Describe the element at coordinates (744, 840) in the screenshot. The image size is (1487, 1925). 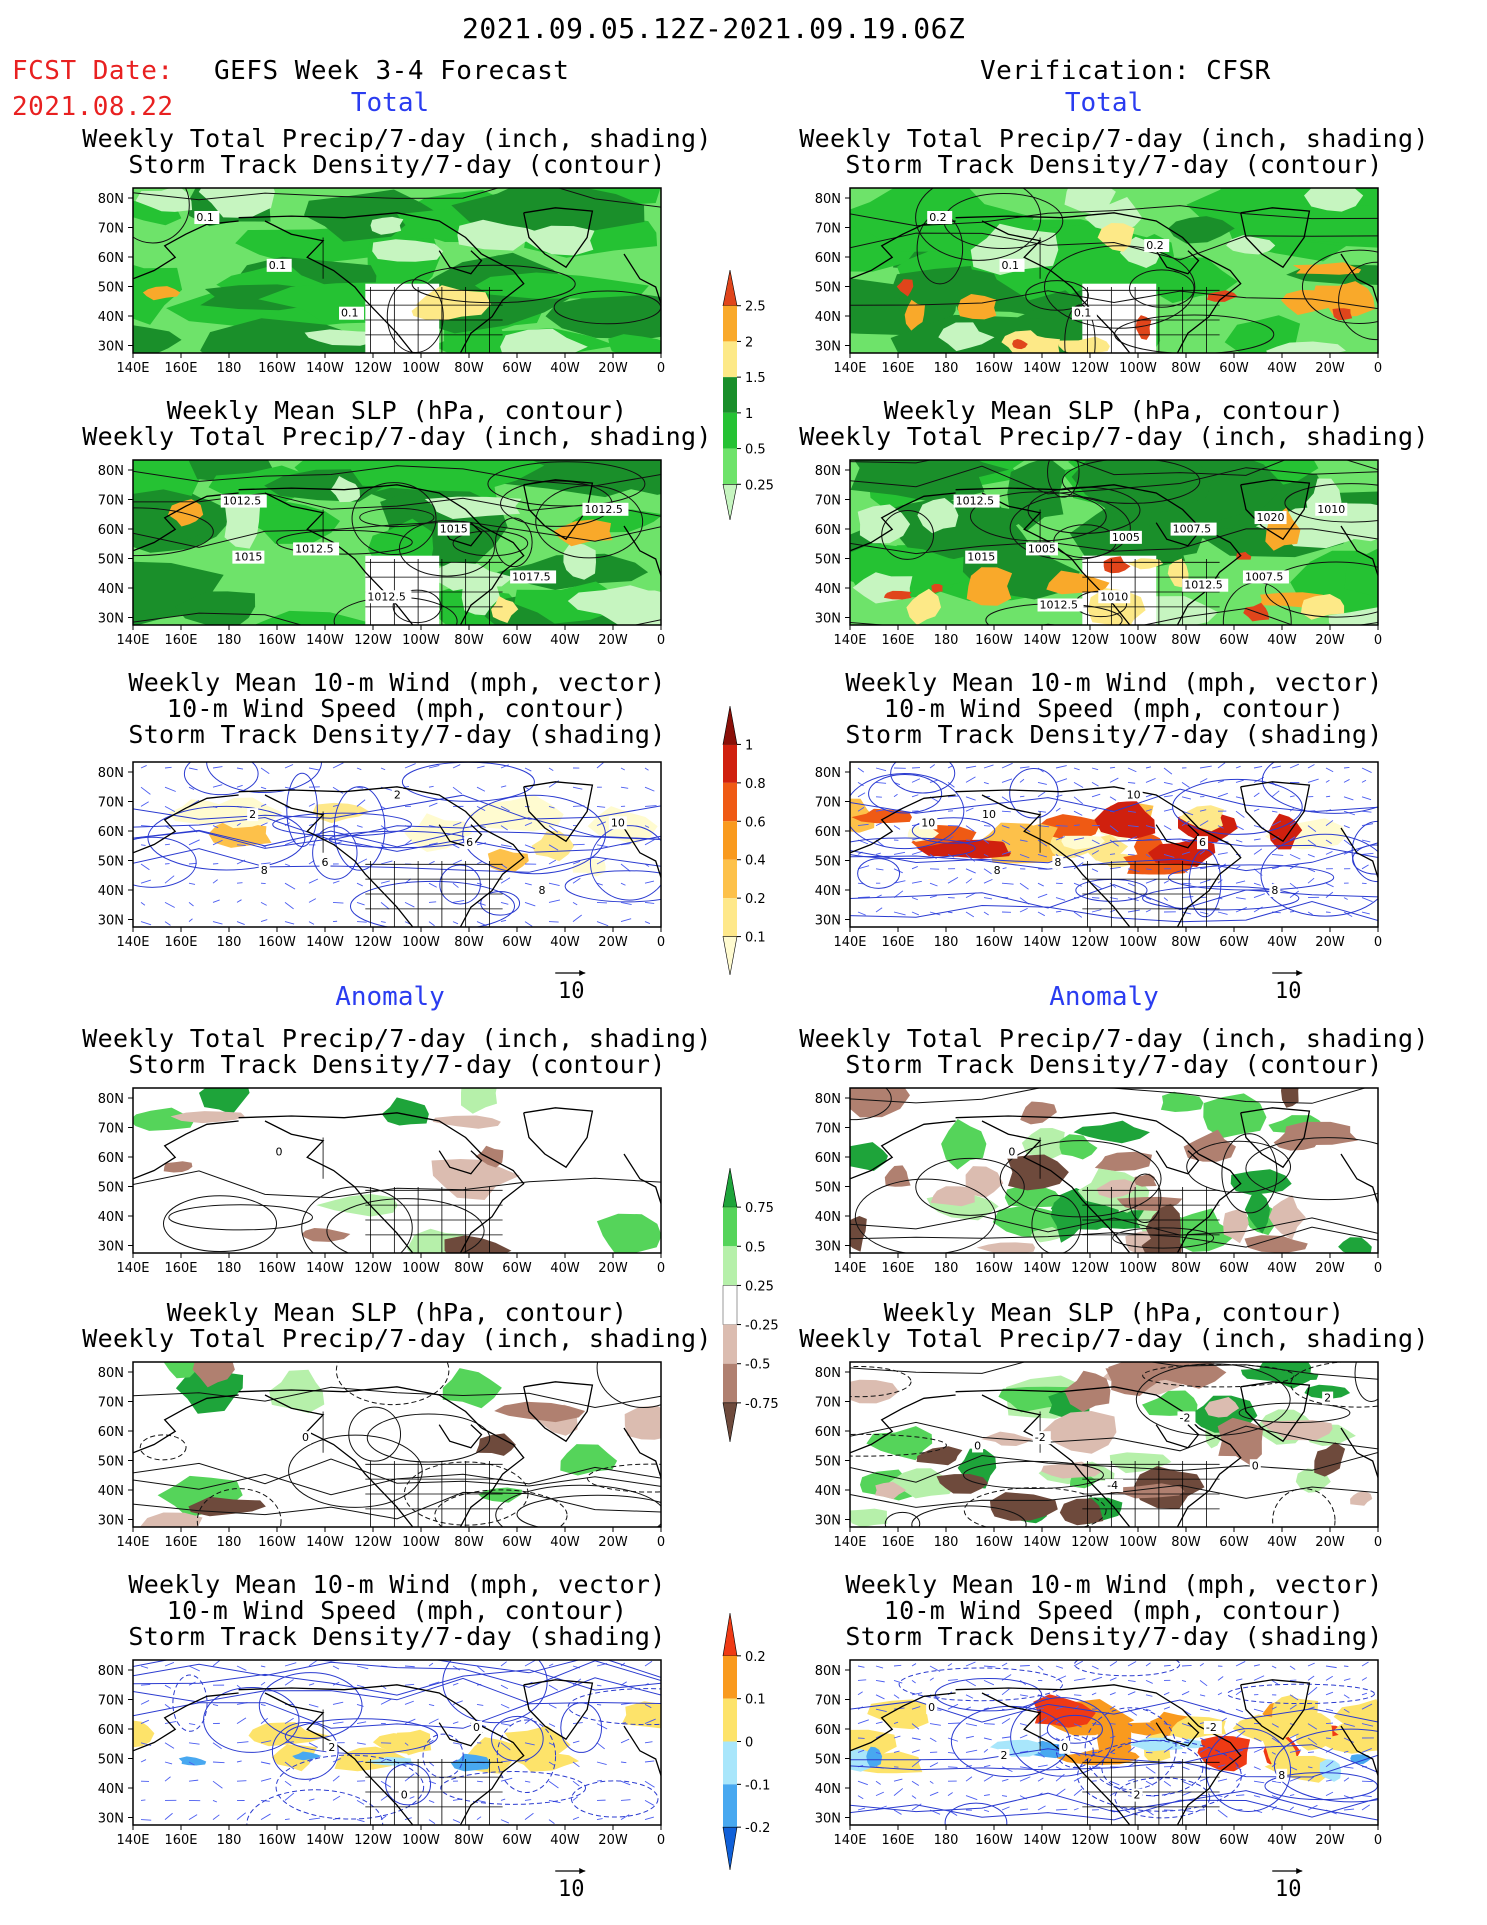
I see `colorbar-storm-total: 1 0.8 0.6 0.4 0.2 0.1` at that location.